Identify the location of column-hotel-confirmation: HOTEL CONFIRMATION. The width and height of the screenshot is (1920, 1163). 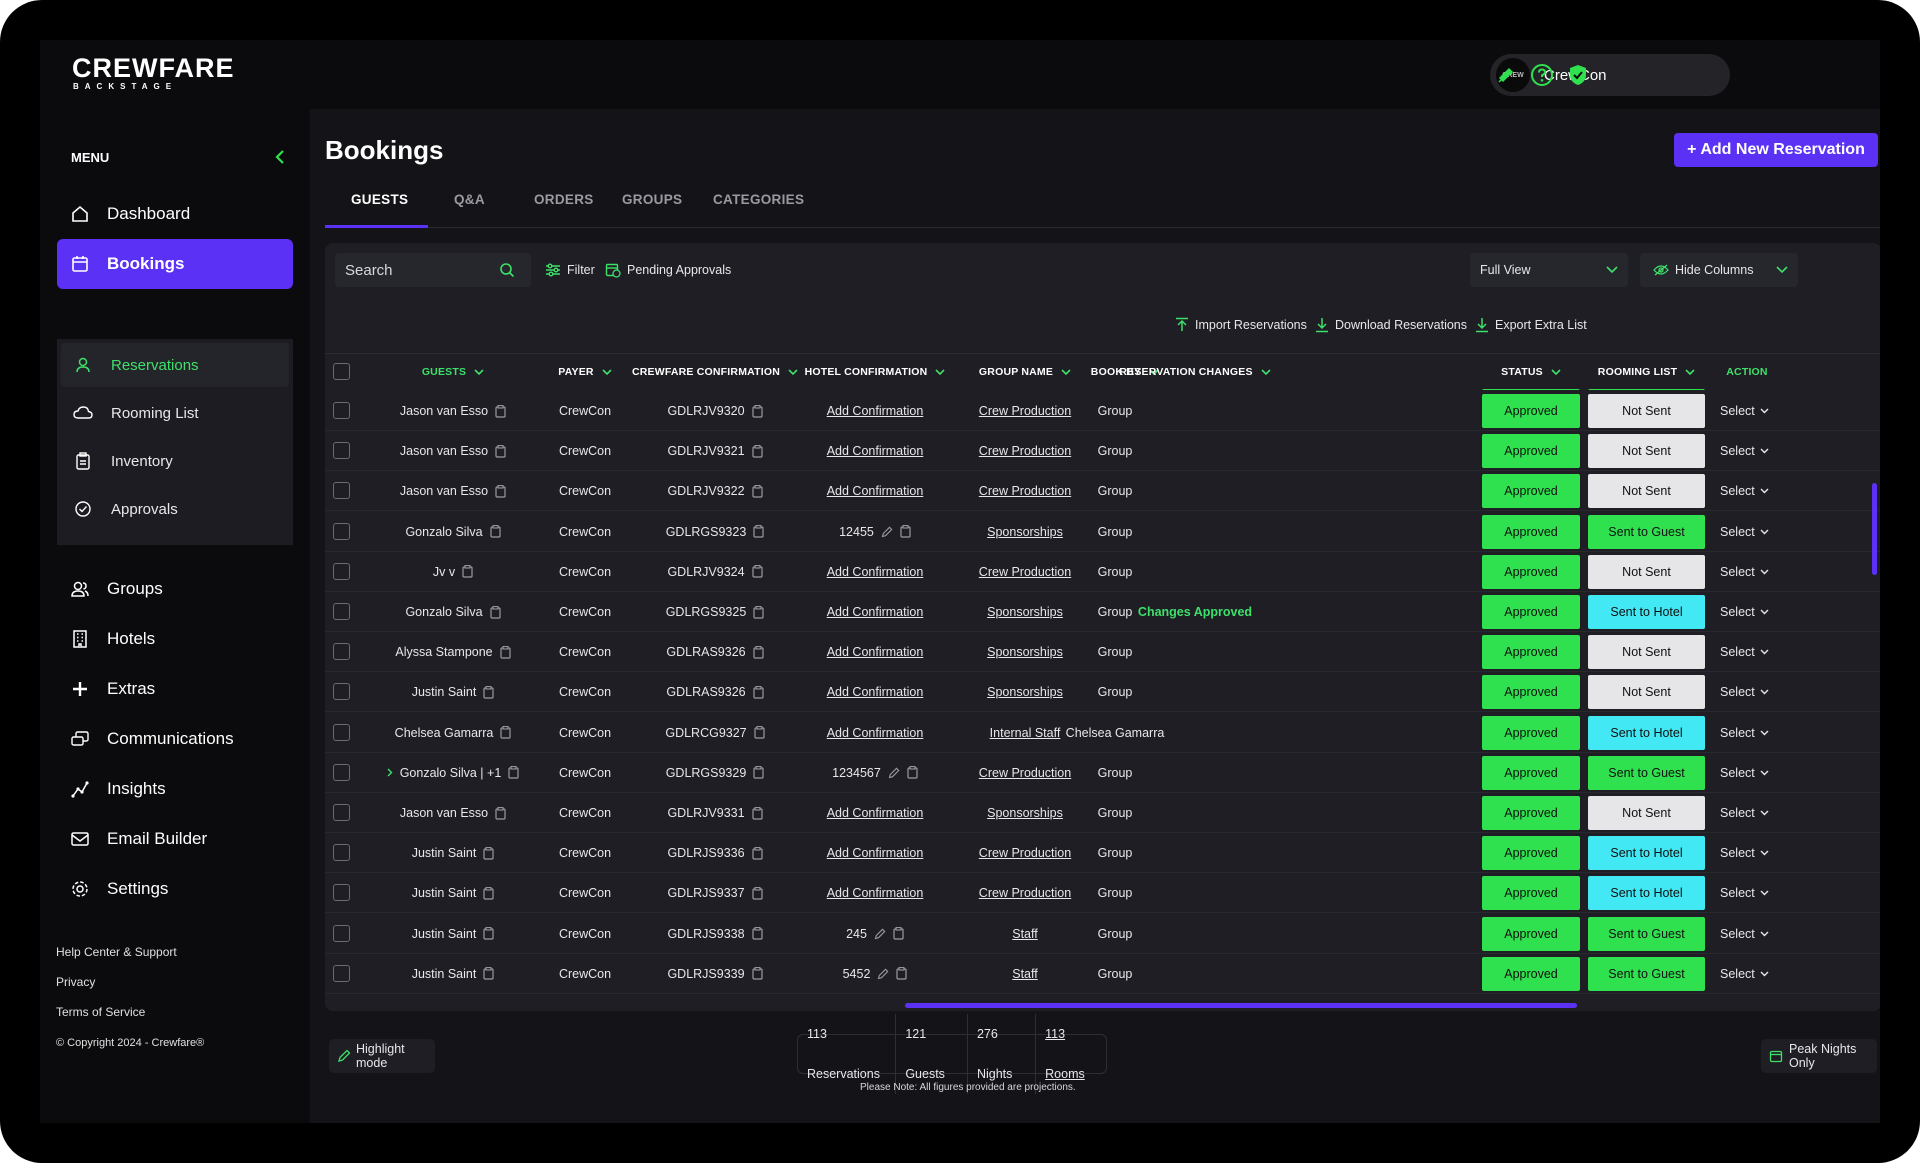
(875, 372).